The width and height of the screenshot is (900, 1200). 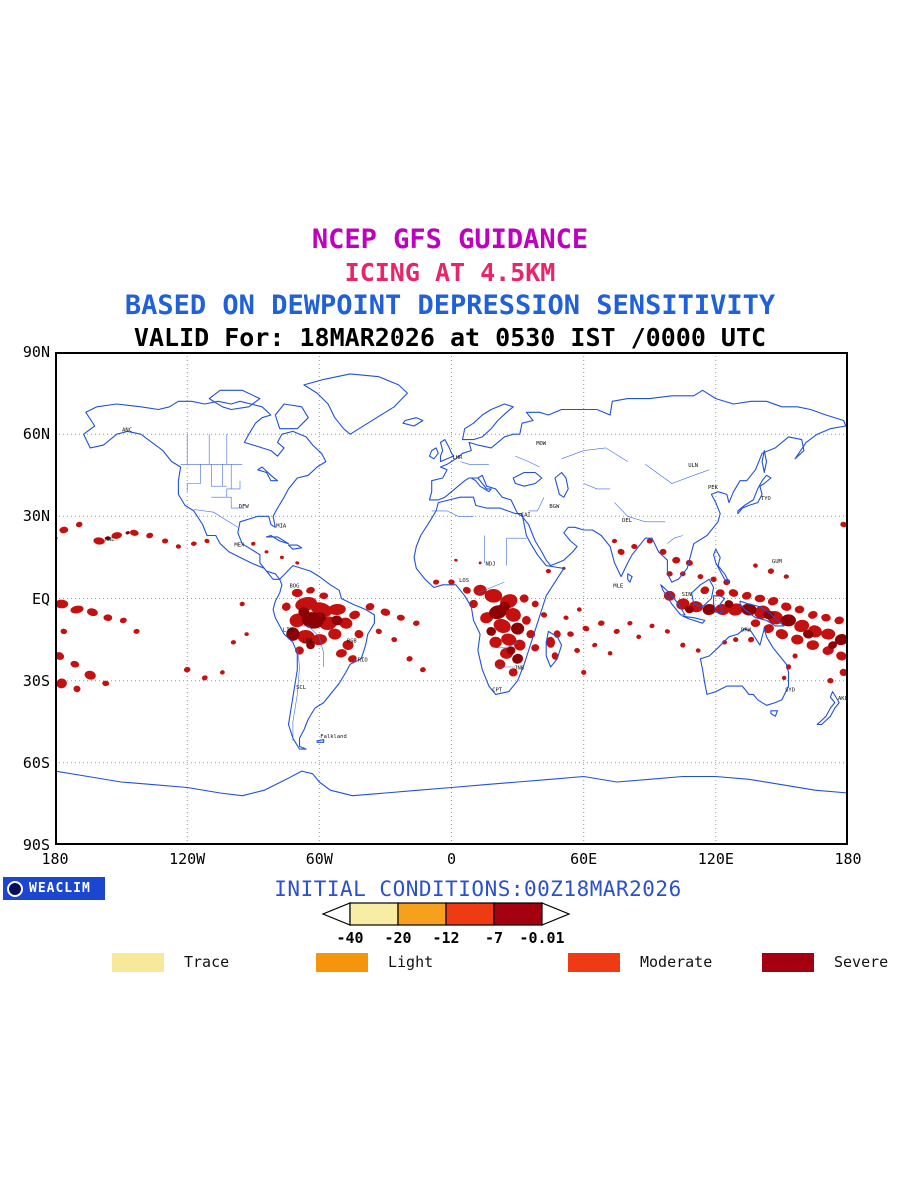 I want to click on station-label: PEK, so click(x=713, y=488).